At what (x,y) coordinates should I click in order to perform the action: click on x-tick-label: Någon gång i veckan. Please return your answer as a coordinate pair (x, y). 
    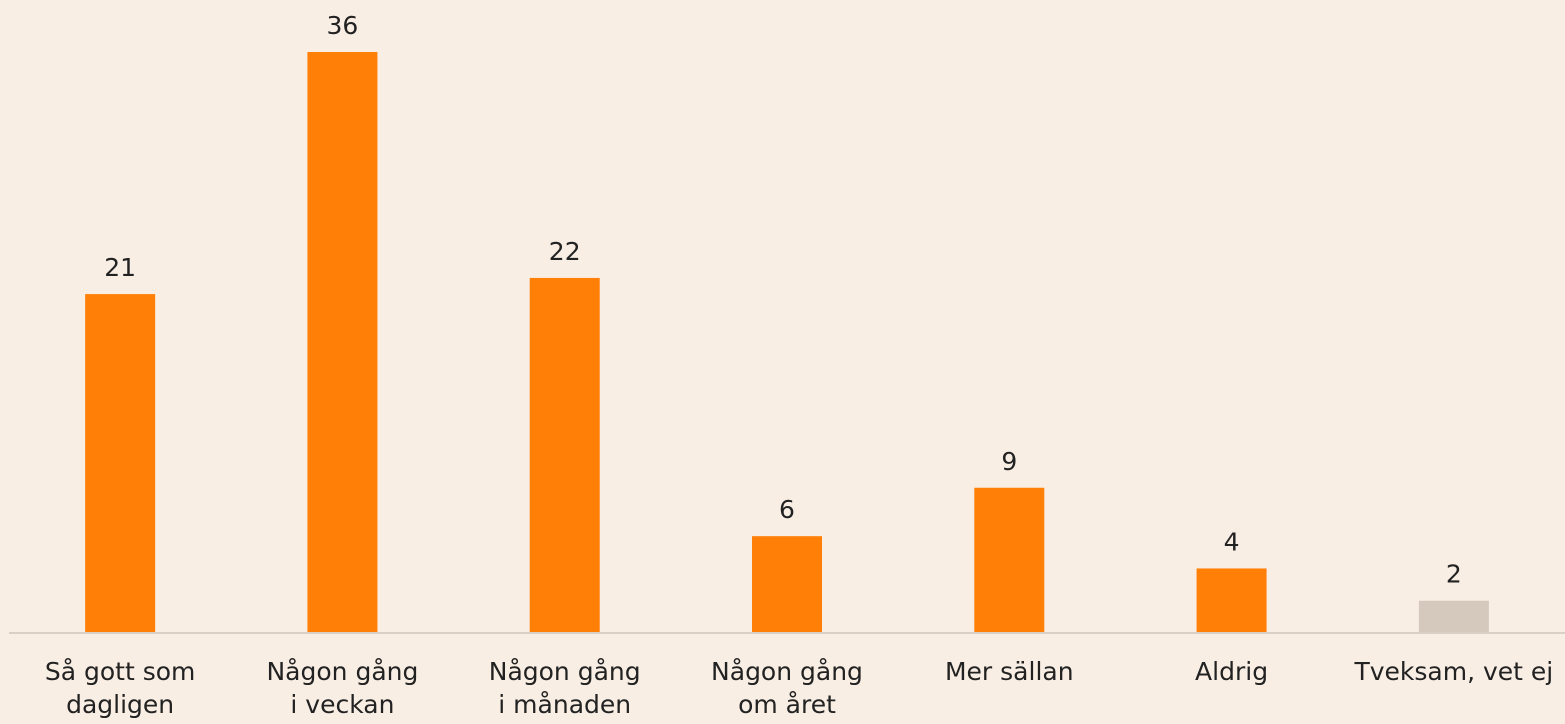
    Looking at the image, I should click on (342, 688).